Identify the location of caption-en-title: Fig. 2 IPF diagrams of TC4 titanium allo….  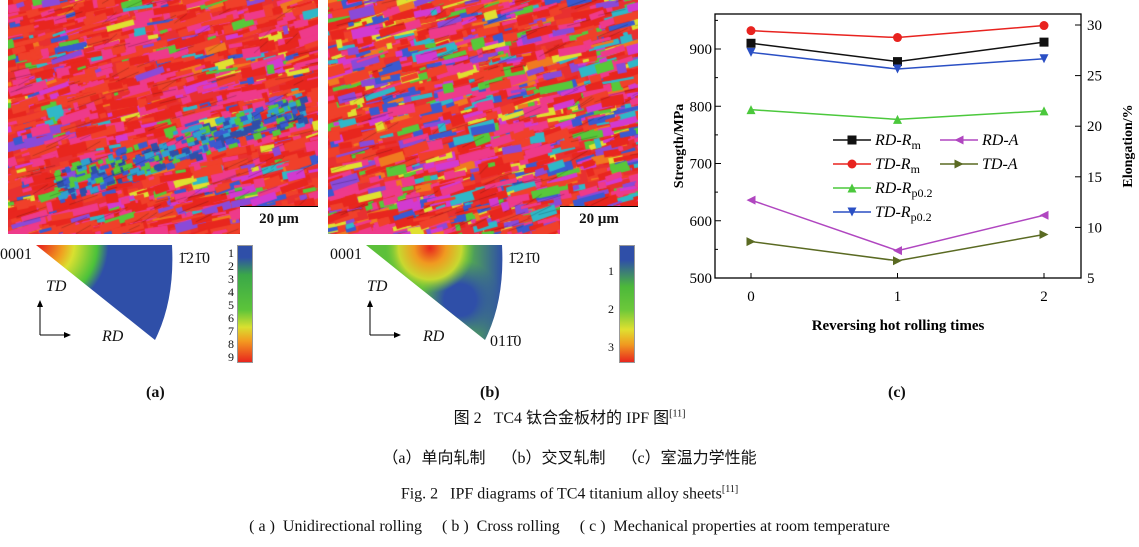
(569, 493).